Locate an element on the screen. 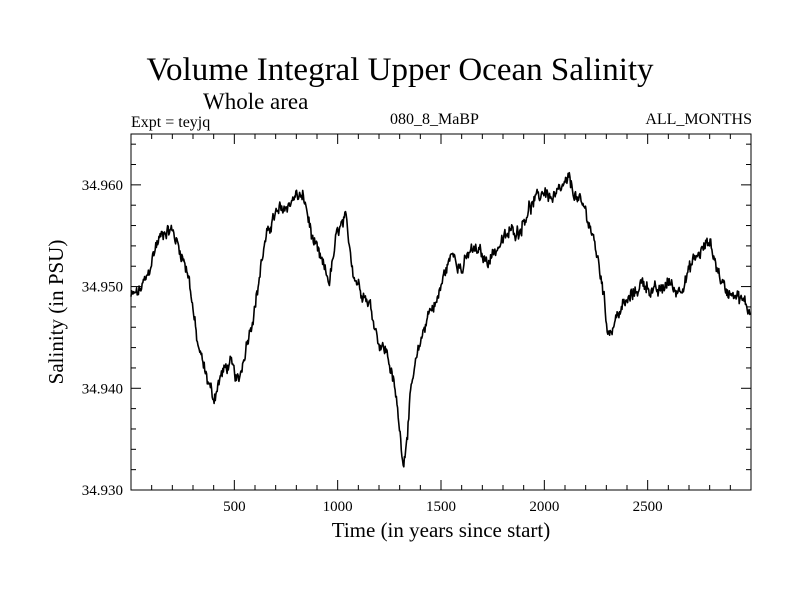  y-tick-label: 34.950 is located at coordinates (102, 288).